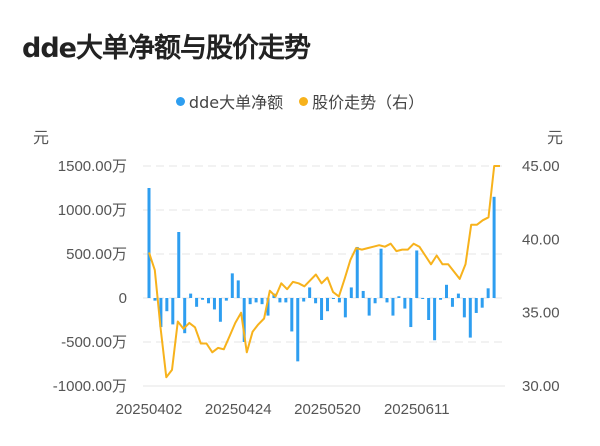  Describe the element at coordinates (236, 102) in the screenshot. I see `legend-label-dde: dde大单净额` at that location.